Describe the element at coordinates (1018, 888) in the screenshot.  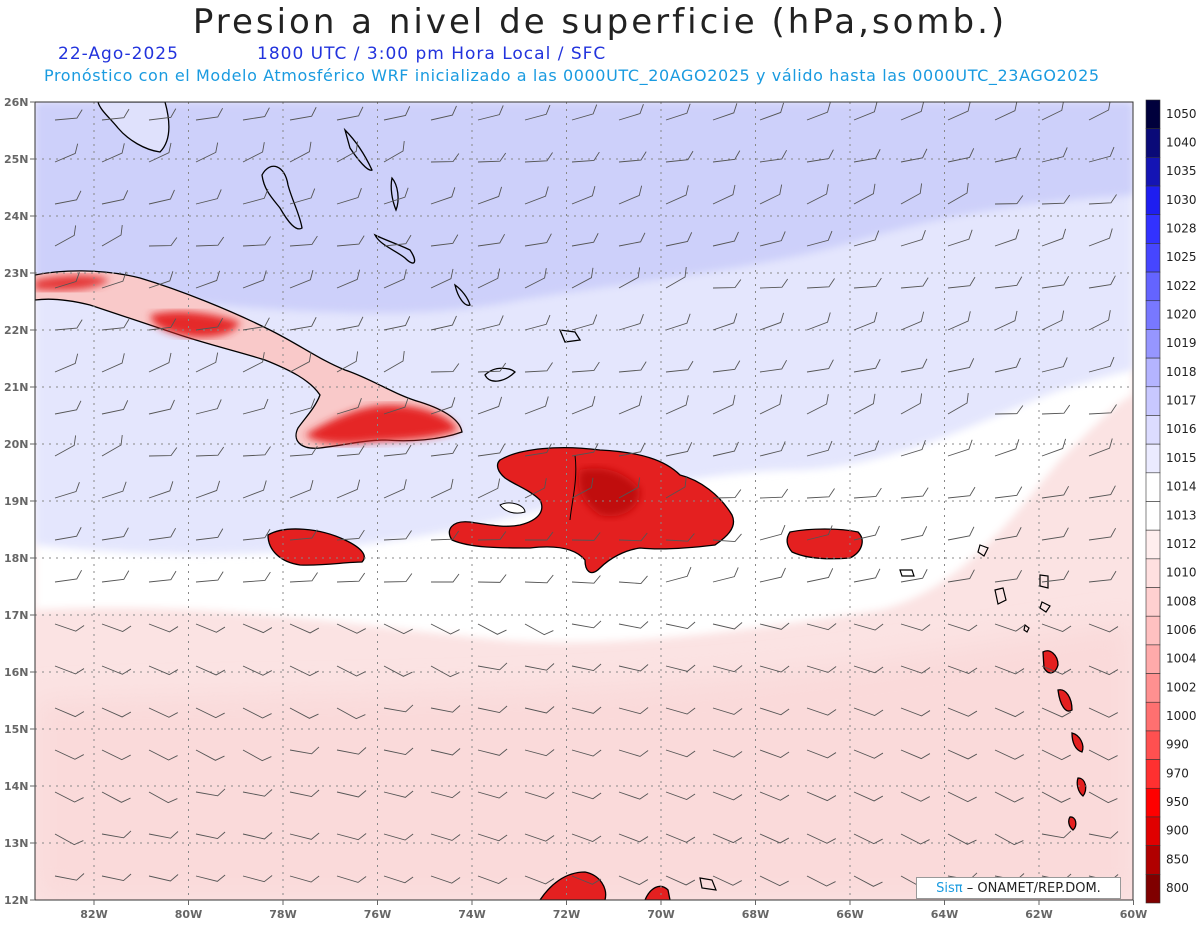
I see `onamet-logo: Sisπ – ONAMET/REP.DOM.` at that location.